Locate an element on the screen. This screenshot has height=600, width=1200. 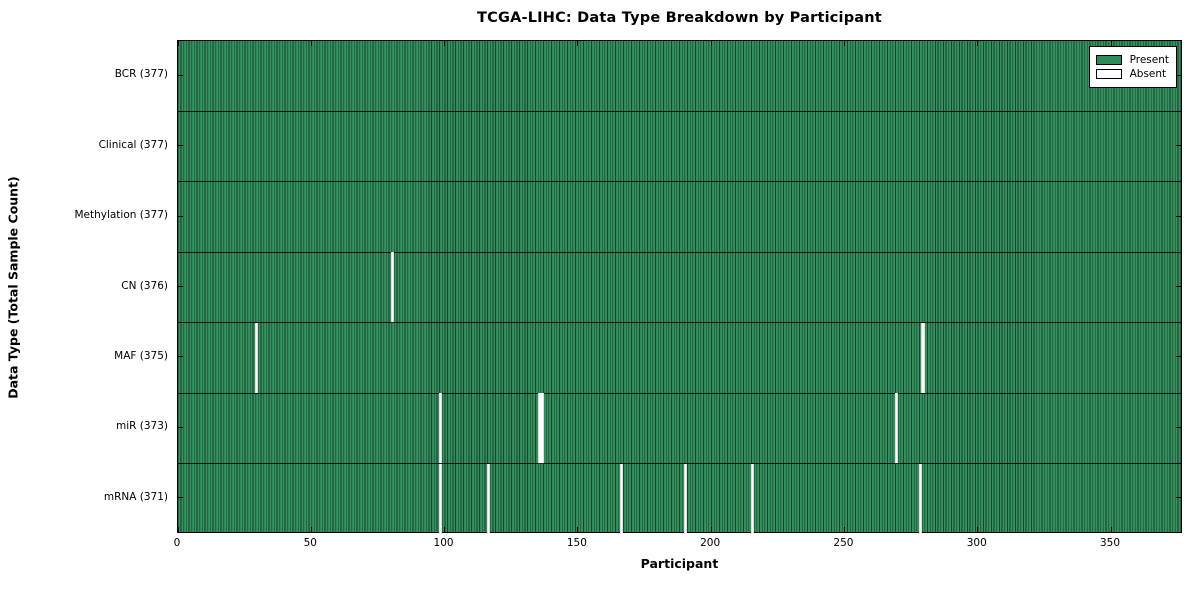
legend: Present Absent is located at coordinates (1132, 67).